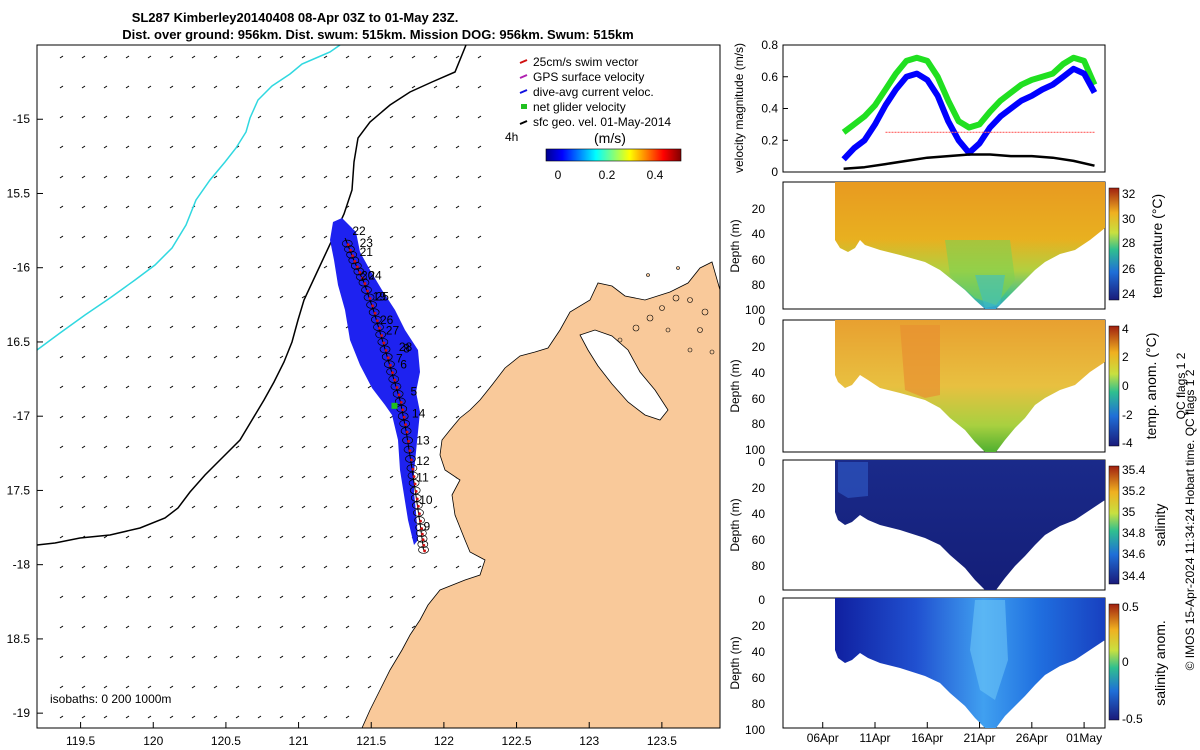 The image size is (1200, 750). Describe the element at coordinates (1181, 385) in the screenshot. I see `qc-flags-note: QC flags 1 2` at that location.